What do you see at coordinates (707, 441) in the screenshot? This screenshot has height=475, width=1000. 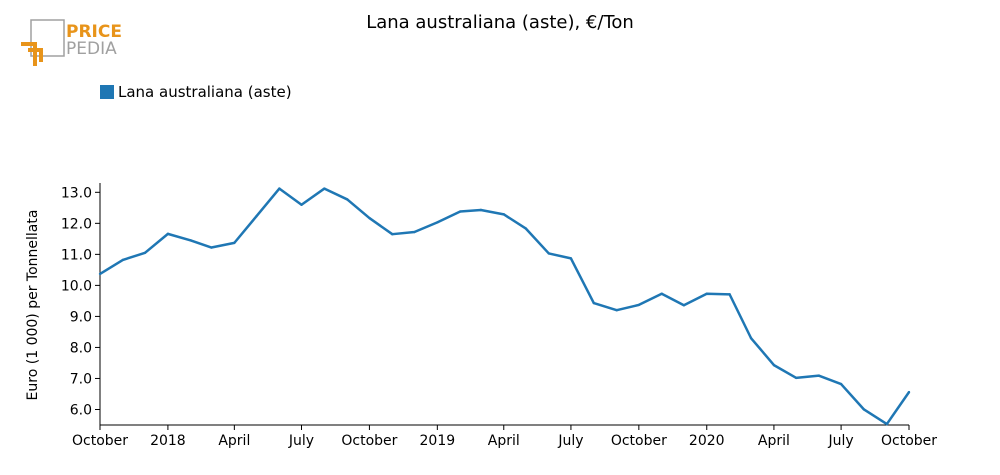 I see `x-tick-label: 2020` at bounding box center [707, 441].